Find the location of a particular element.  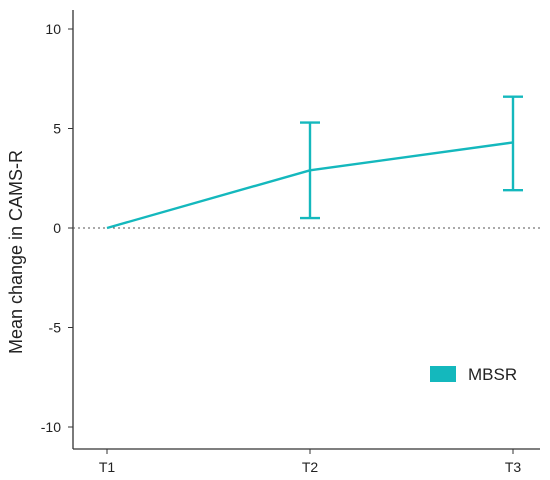

y-tick-label: -5 is located at coordinates (55, 328).